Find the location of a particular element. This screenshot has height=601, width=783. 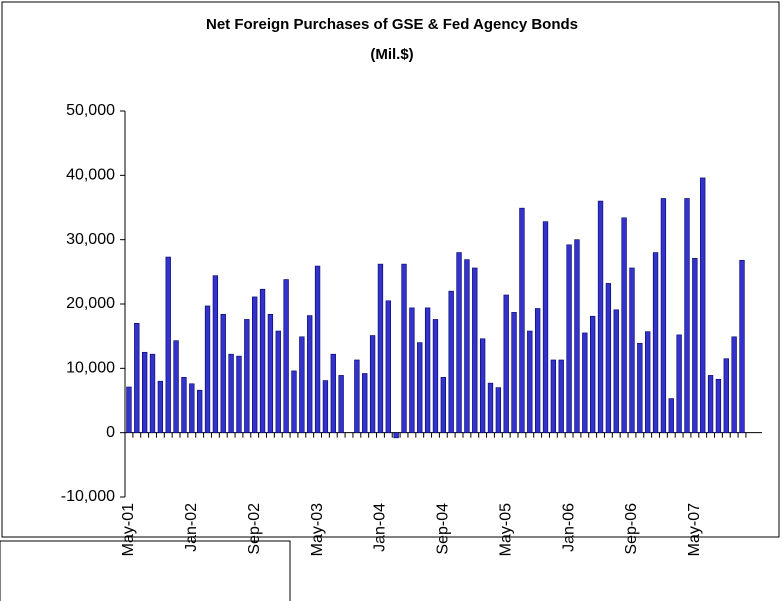

y-tick-label: 0 is located at coordinates (110, 432).